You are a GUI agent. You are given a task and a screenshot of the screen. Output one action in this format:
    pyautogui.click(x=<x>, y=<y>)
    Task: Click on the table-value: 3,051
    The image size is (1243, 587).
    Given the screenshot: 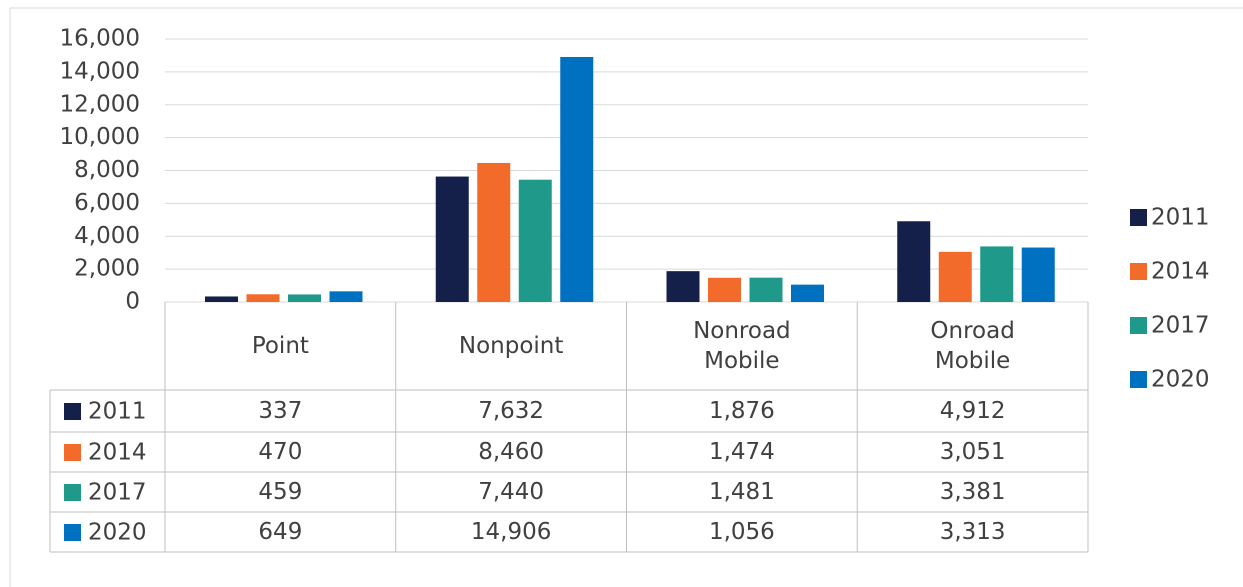 What is the action you would take?
    pyautogui.click(x=972, y=452)
    